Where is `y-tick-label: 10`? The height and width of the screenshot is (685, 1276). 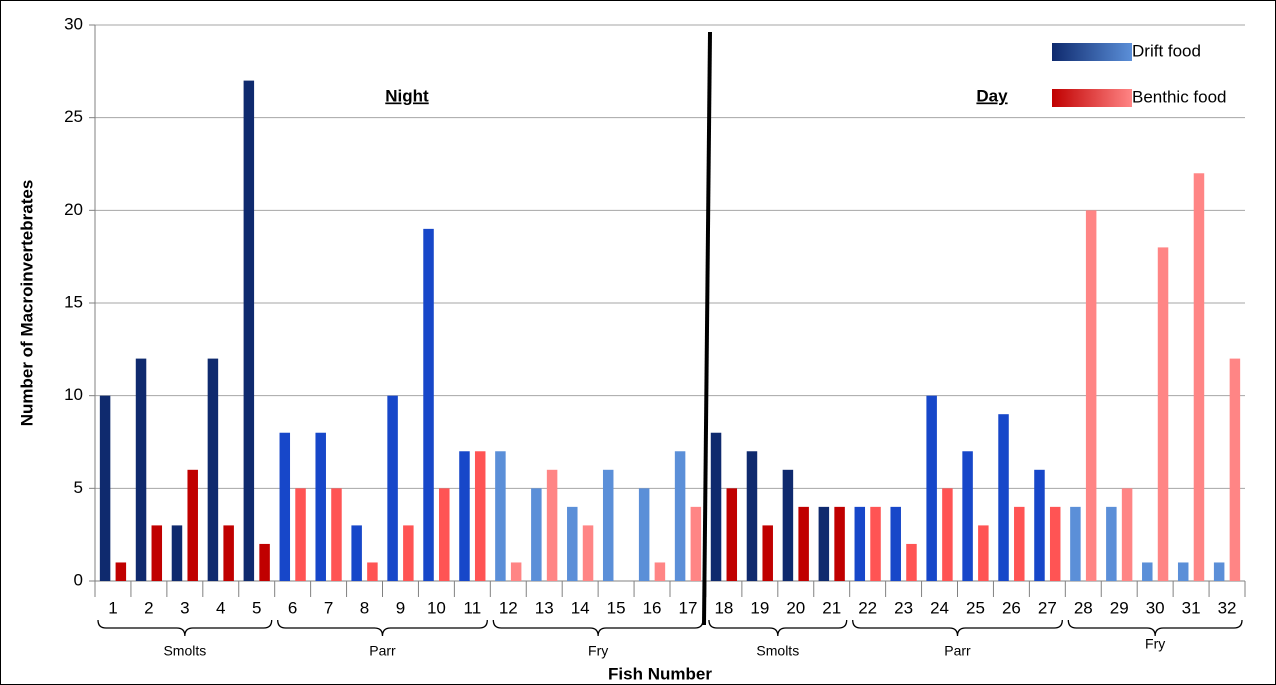 y-tick-label: 10 is located at coordinates (73, 394).